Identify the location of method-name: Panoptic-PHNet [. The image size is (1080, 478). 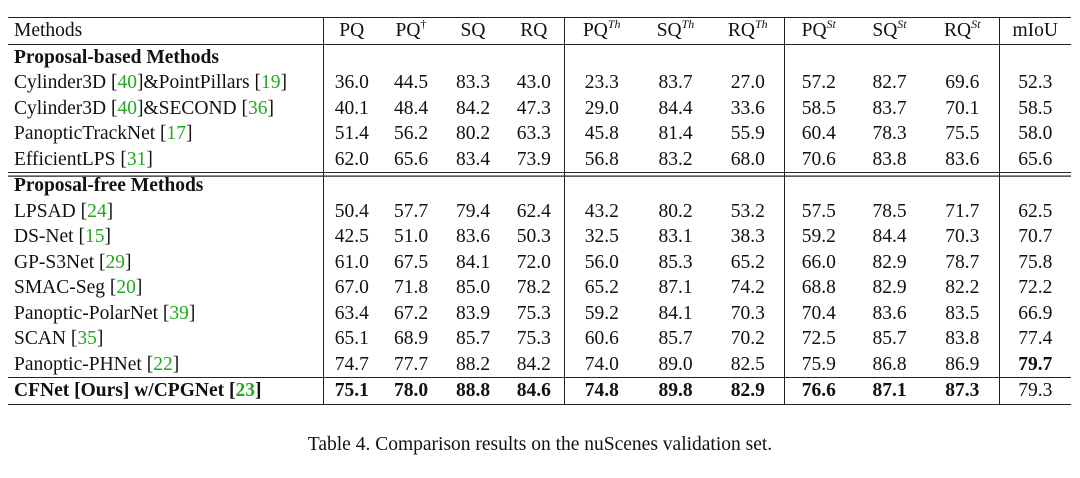
(84, 364).